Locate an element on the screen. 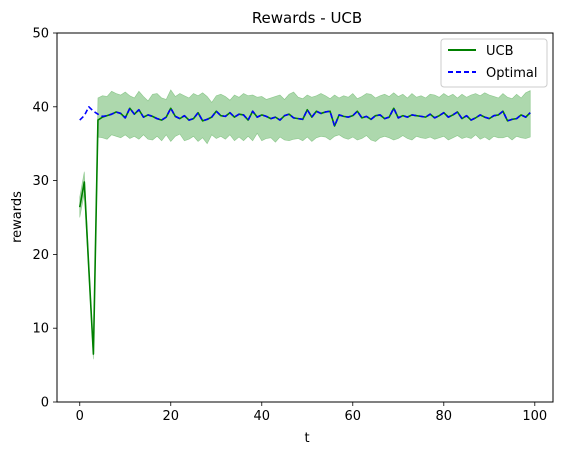  x-axis-label: t is located at coordinates (306, 438).